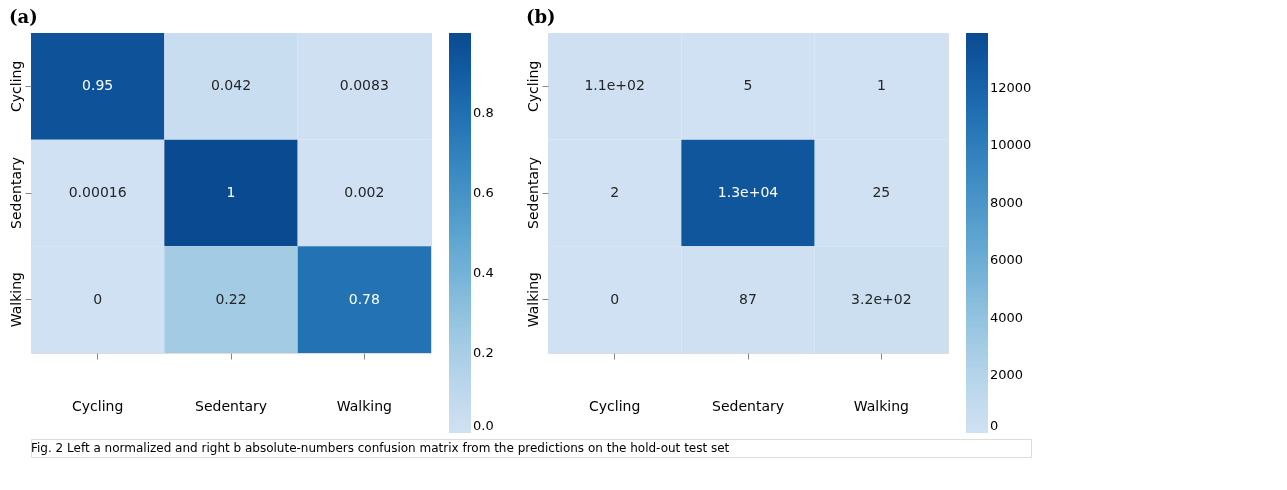 The image size is (1287, 490). I want to click on data-label: 5, so click(748, 85).